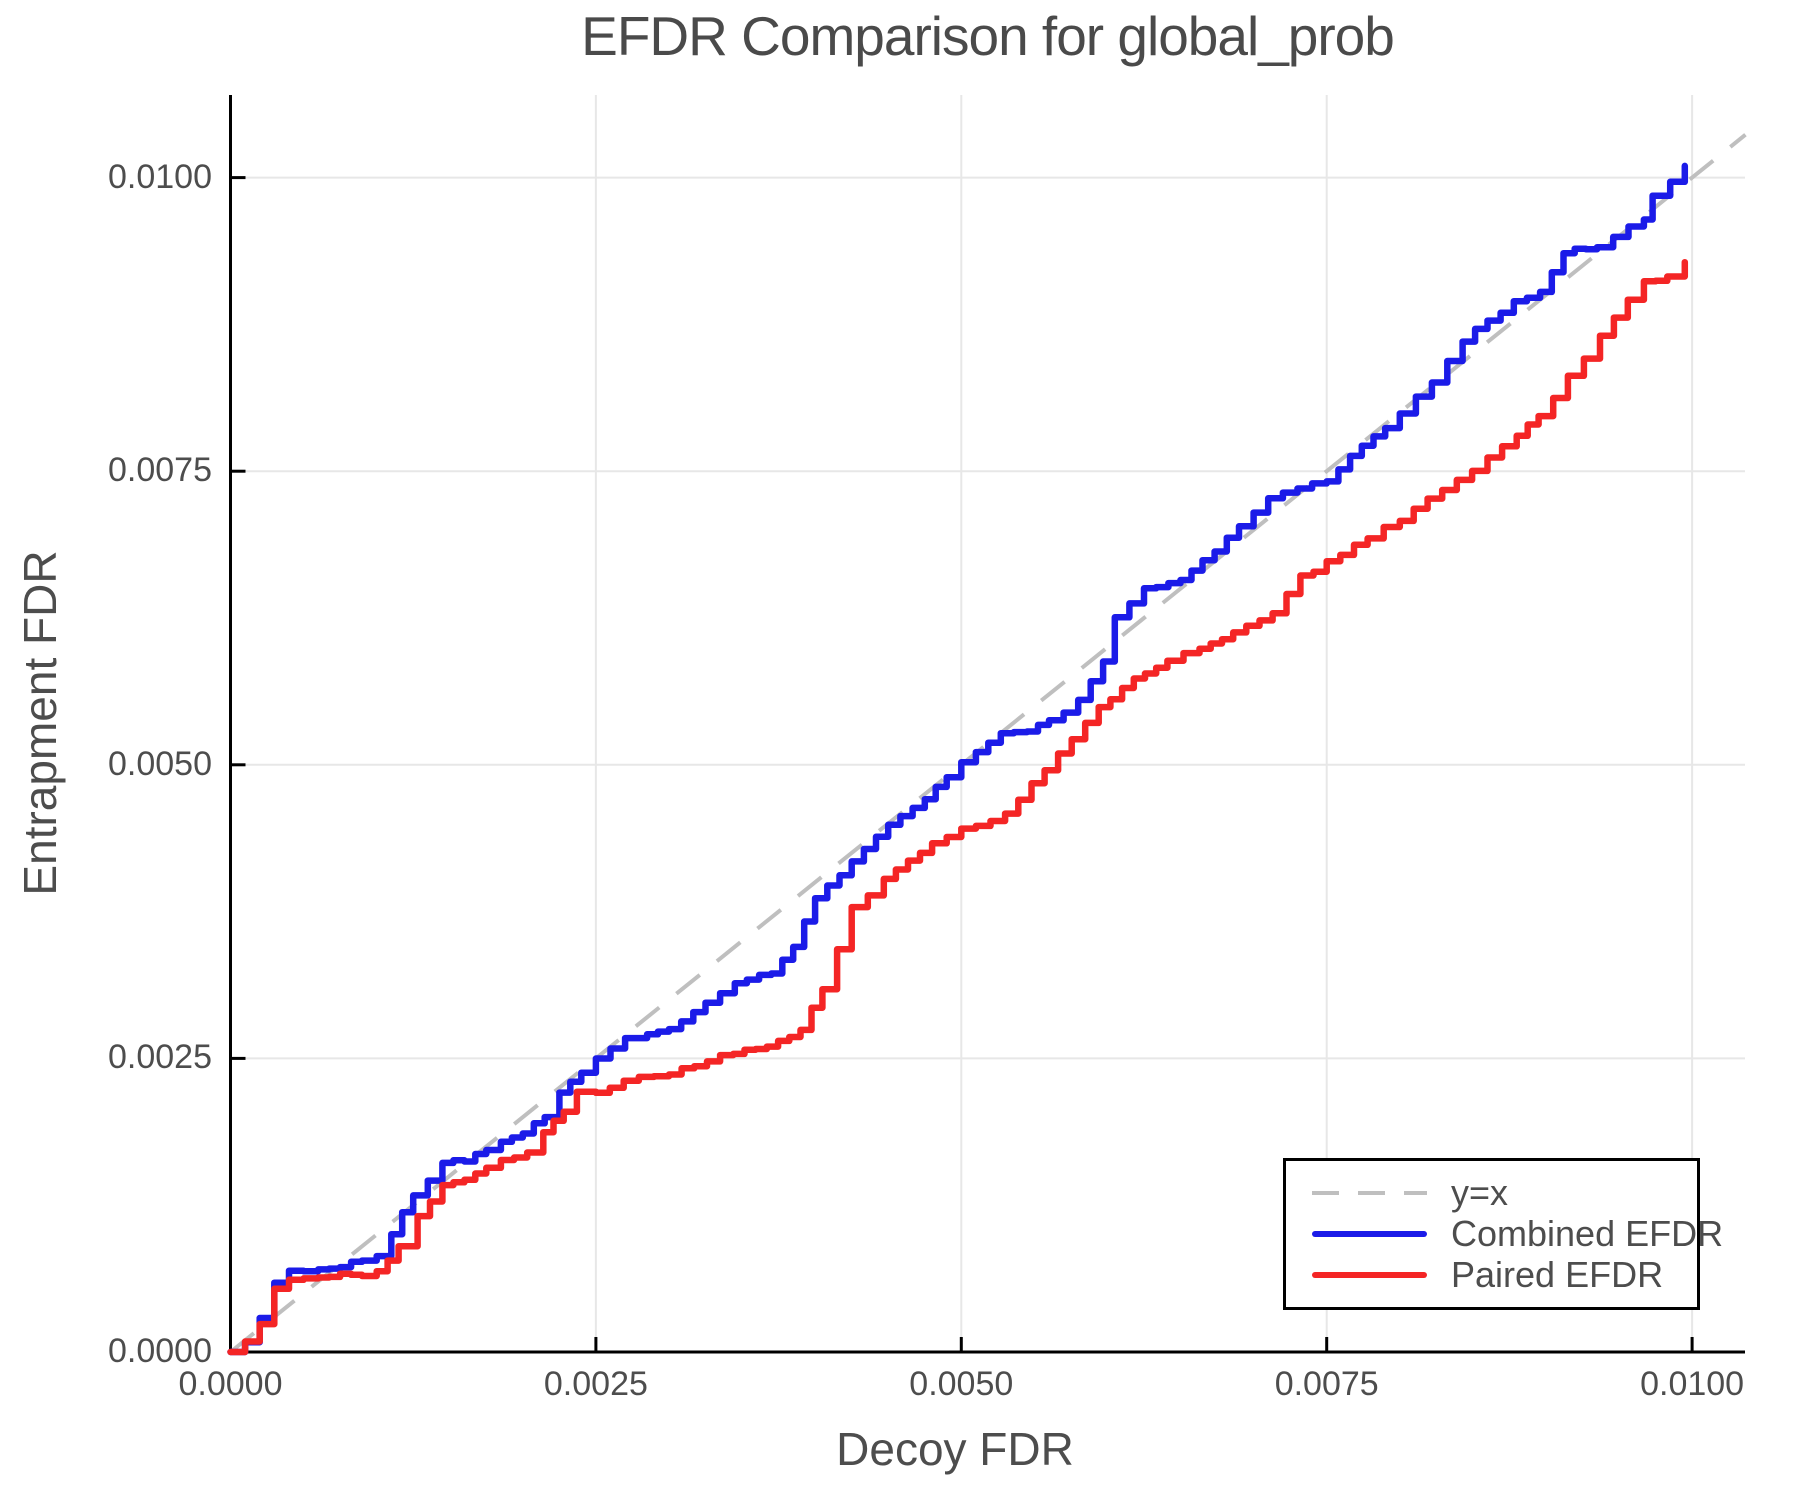 Image resolution: width=1800 pixels, height=1500 pixels. What do you see at coordinates (1480, 1192) in the screenshot?
I see `legend-label: y=x` at bounding box center [1480, 1192].